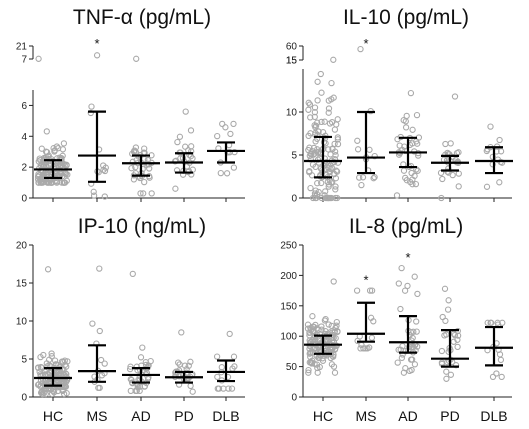 This screenshot has width=529, height=429. Describe the element at coordinates (408, 144) in the screenshot. I see `group-il10-ad` at that location.